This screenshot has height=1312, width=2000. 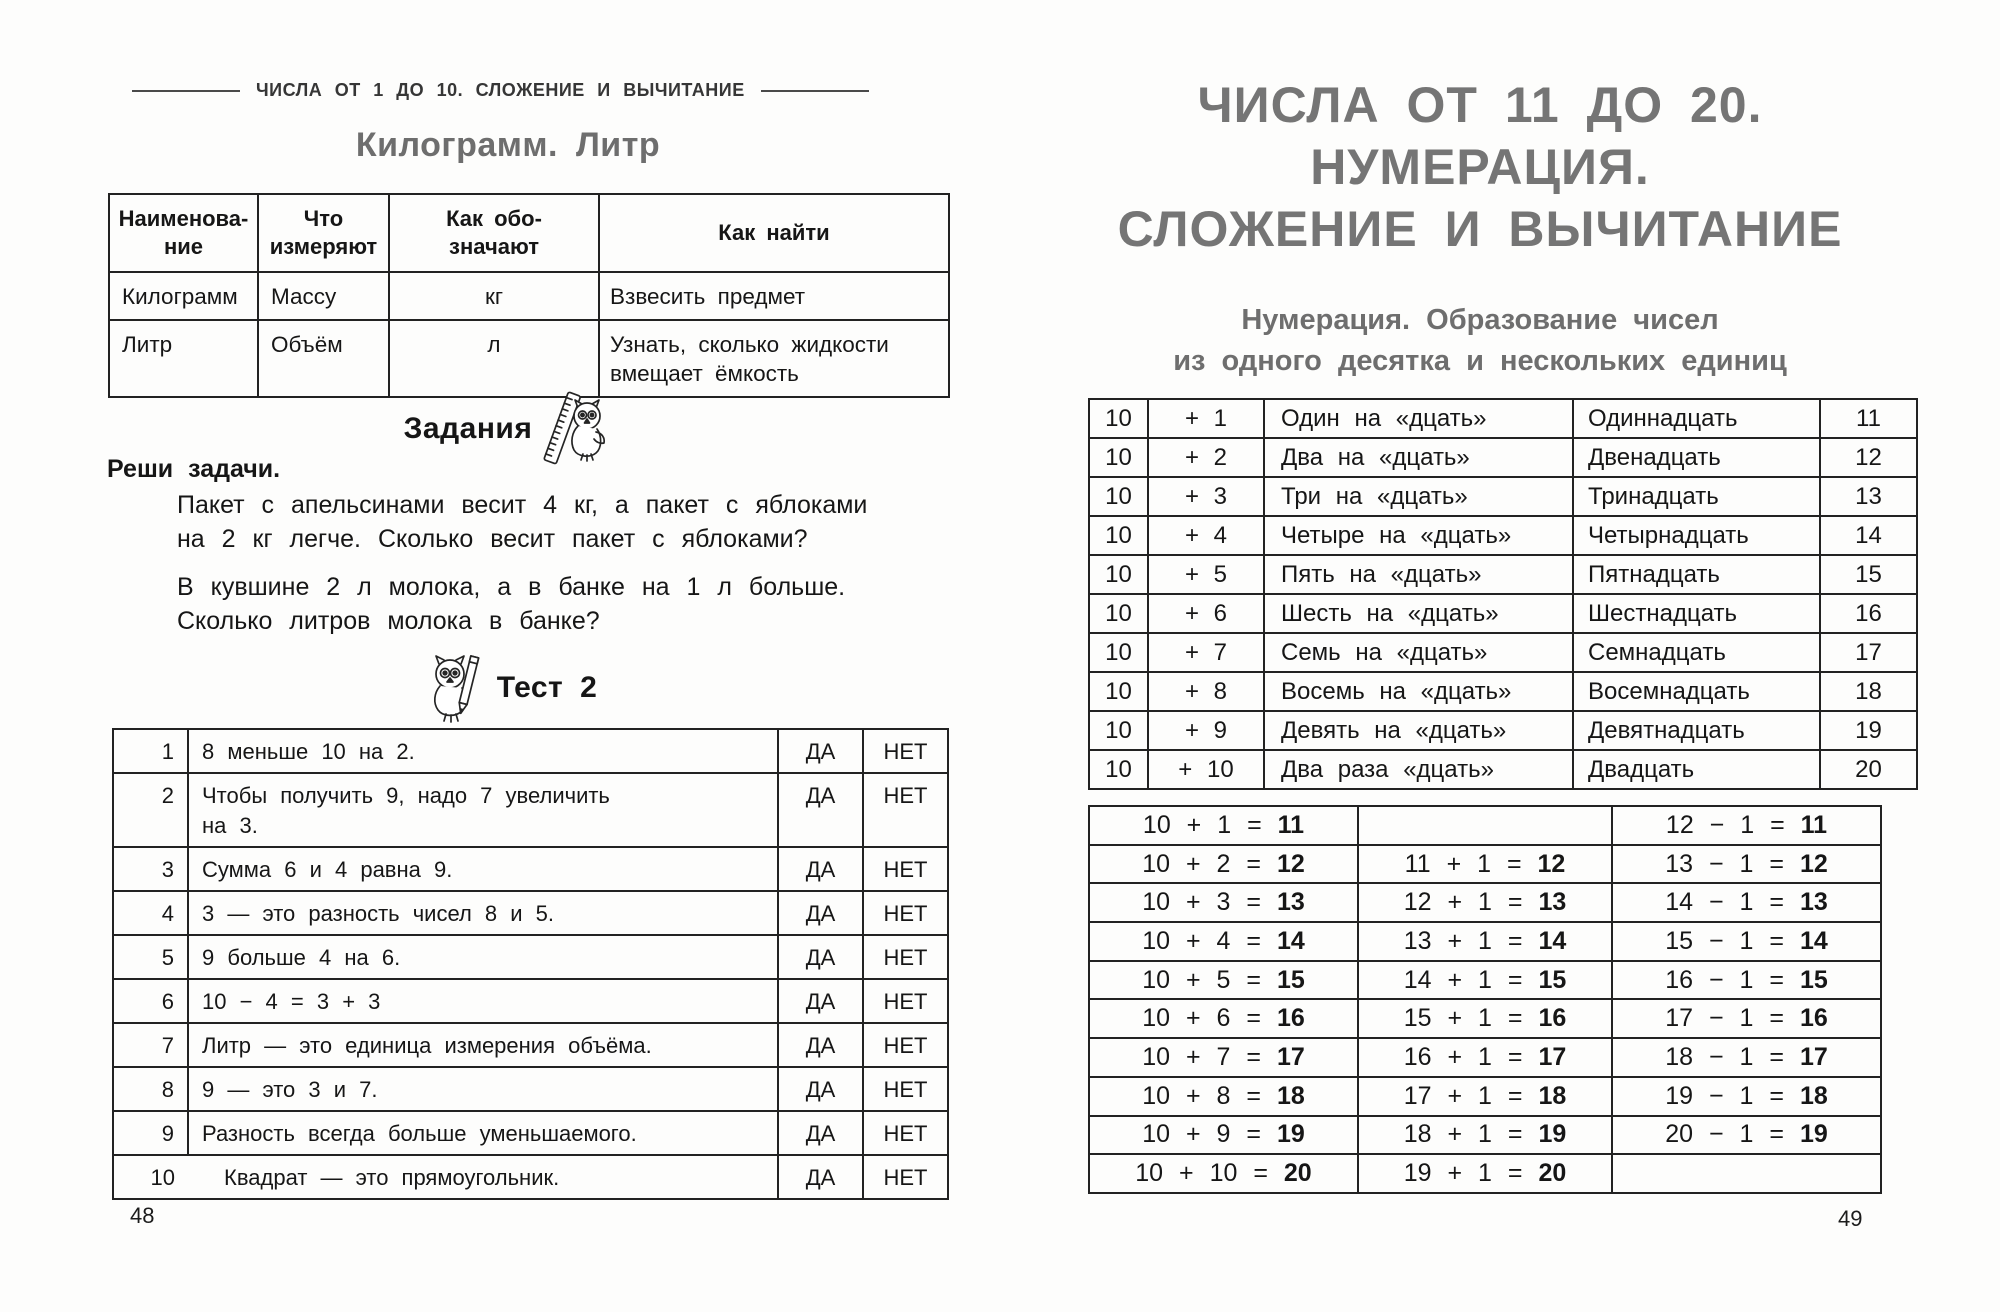 What do you see at coordinates (1746, 825) in the screenshot?
I see `equation-cell: 12 − 1 = 11` at bounding box center [1746, 825].